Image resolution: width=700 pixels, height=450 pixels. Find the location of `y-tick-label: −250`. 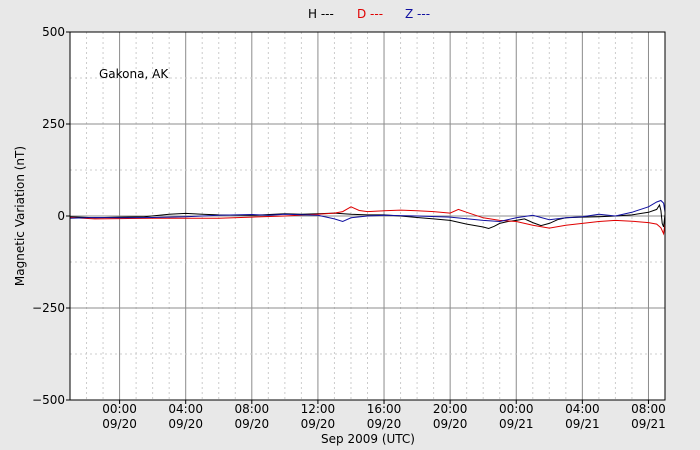

y-tick-label: −250 is located at coordinates (48, 308).